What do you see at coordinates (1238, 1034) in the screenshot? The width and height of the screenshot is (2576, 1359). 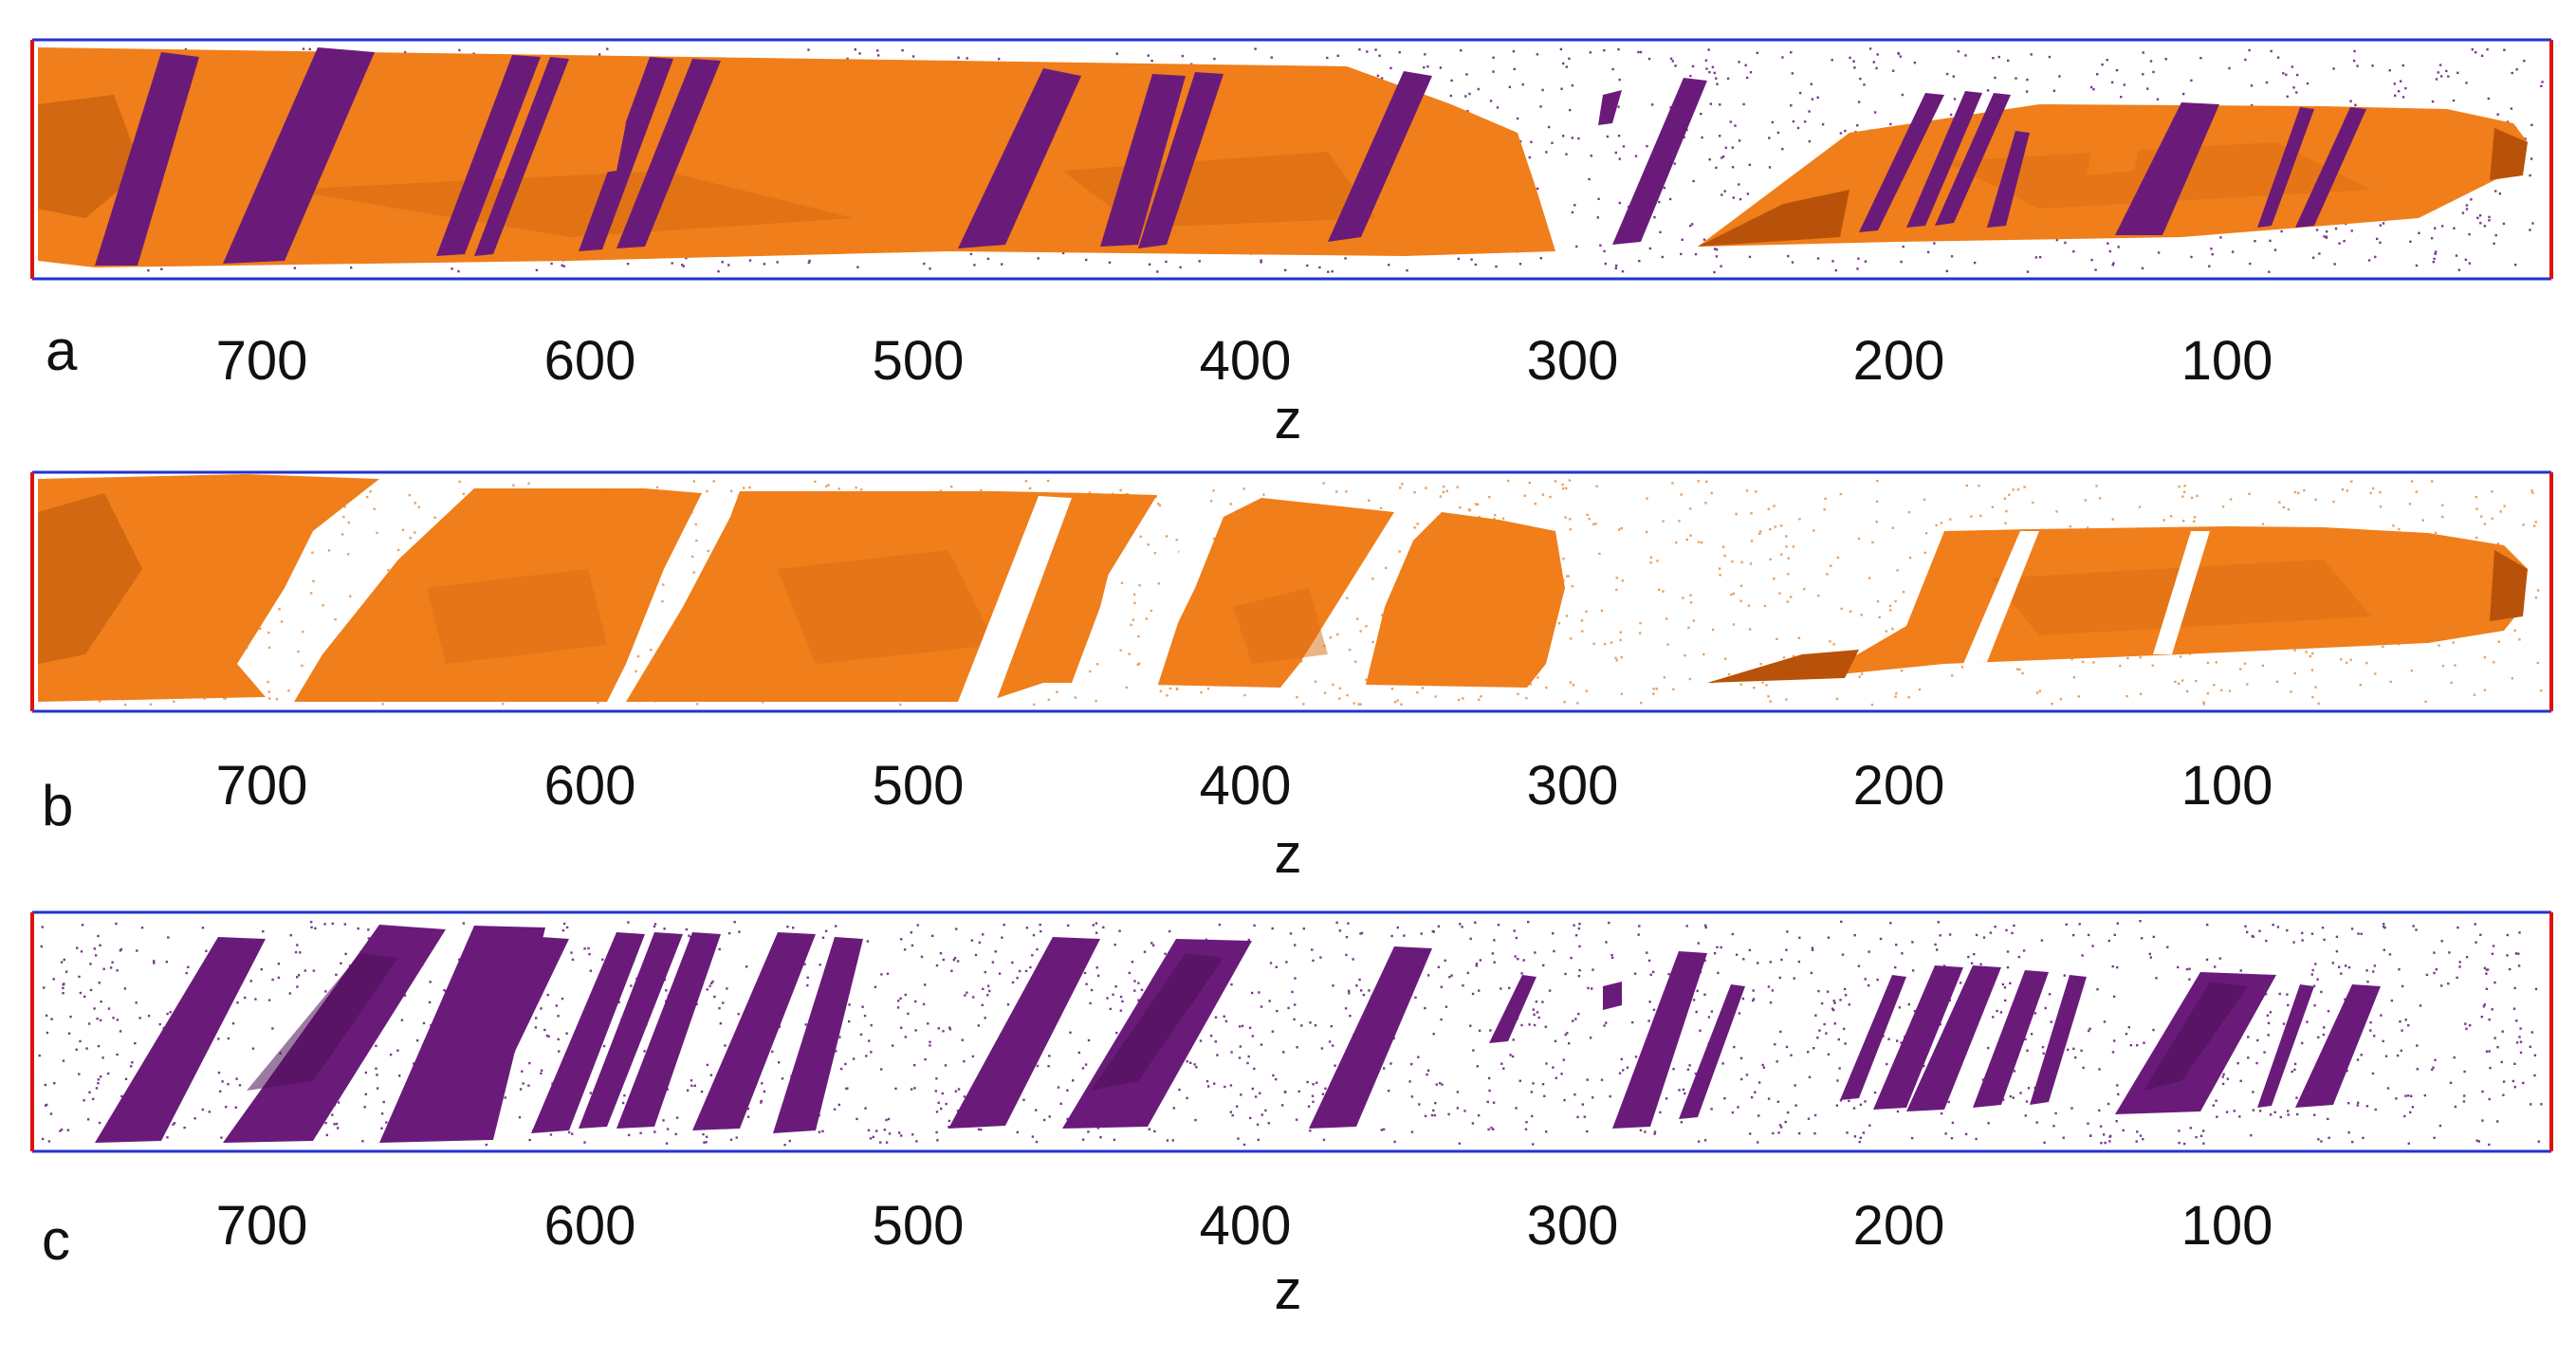 I see `panel-c-purple-slabs` at bounding box center [1238, 1034].